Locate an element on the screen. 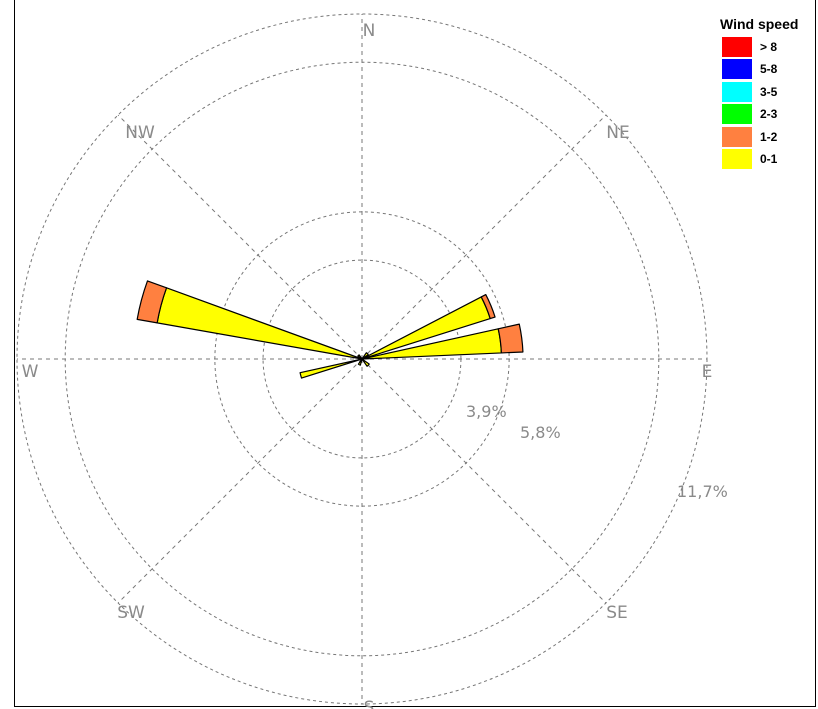 This screenshot has width=818, height=709. legend-label: 1-2 is located at coordinates (769, 136).